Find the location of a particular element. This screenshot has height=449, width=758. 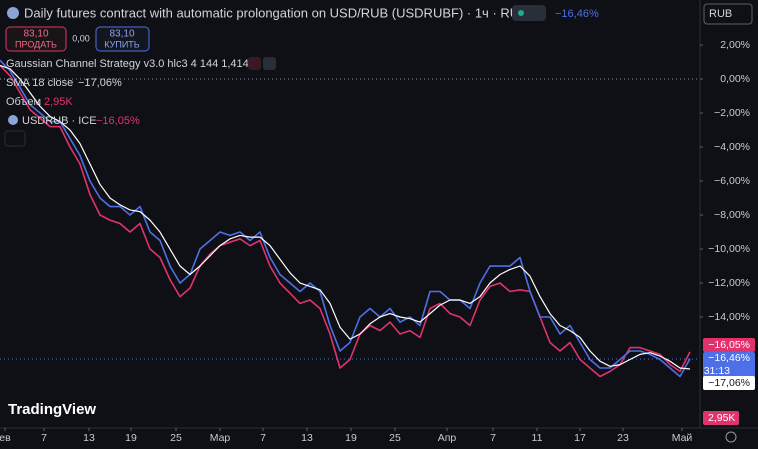

sell-button is located at coordinates (36, 39).